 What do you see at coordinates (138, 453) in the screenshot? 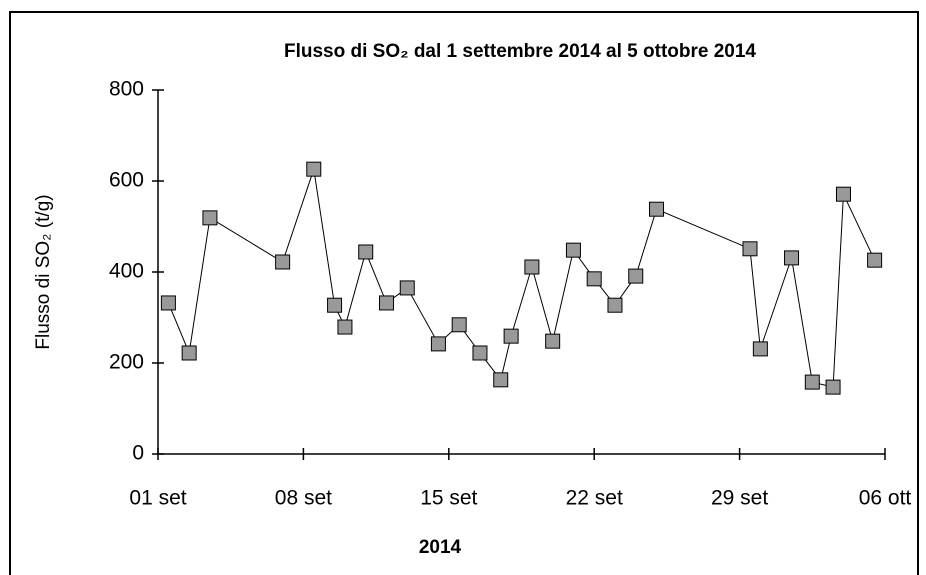
I see `y-tick-label: 0` at bounding box center [138, 453].